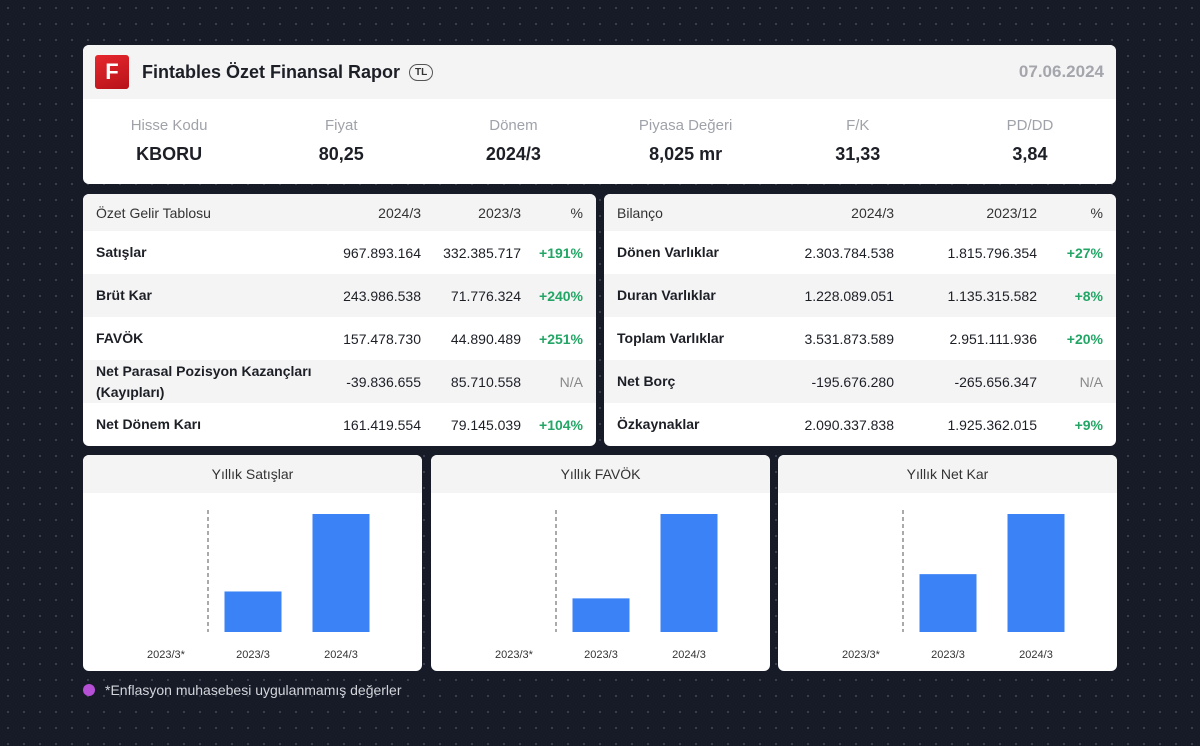 Image resolution: width=1200 pixels, height=746 pixels. Describe the element at coordinates (339, 252) in the screenshot. I see `table-row: Satışlar 967.893.164 332.385.717 +191%` at that location.